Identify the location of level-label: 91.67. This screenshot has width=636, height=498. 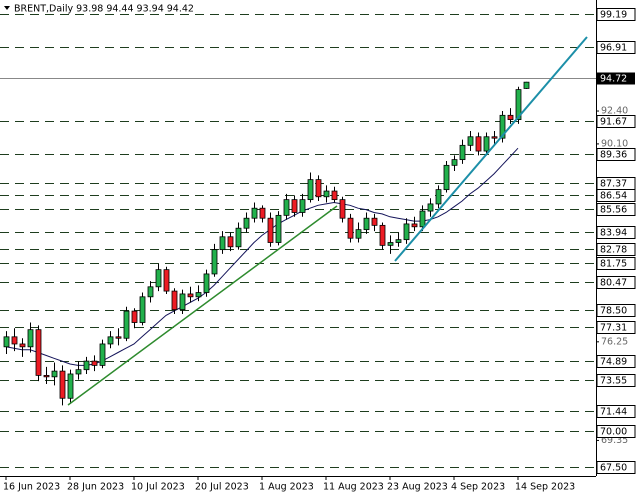
(613, 122).